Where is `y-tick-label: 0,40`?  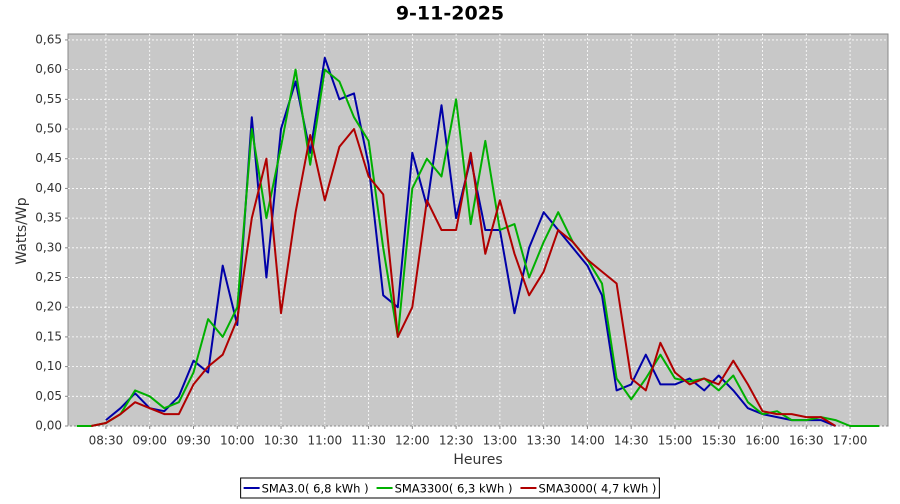 y-tick-label: 0,40 is located at coordinates (48, 188).